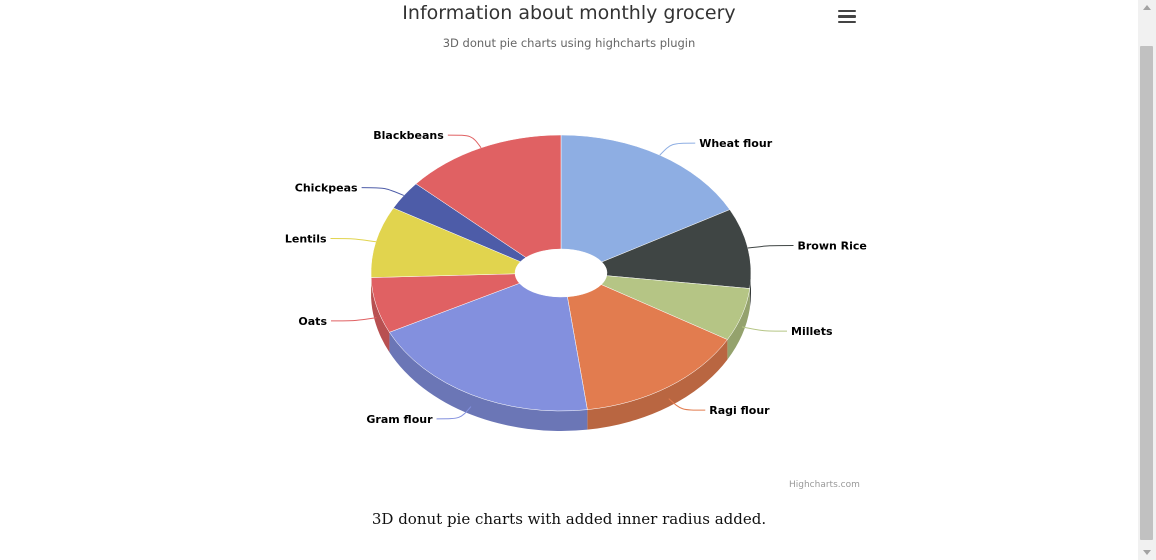  What do you see at coordinates (569, 13) in the screenshot?
I see `chart-title: Information about monthly grocery` at bounding box center [569, 13].